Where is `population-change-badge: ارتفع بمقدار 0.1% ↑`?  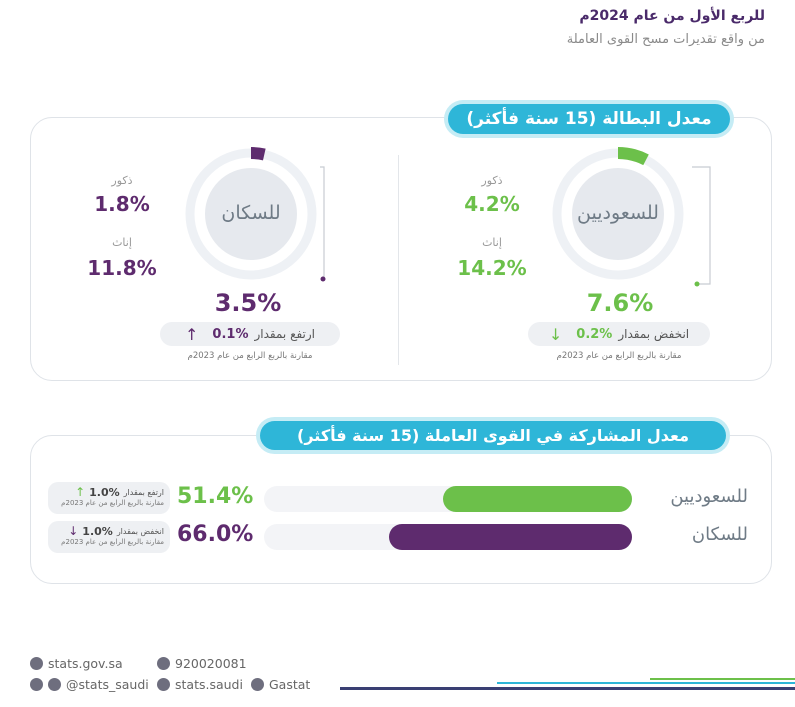 population-change-badge: ارتفع بمقدار 0.1% ↑ is located at coordinates (250, 334).